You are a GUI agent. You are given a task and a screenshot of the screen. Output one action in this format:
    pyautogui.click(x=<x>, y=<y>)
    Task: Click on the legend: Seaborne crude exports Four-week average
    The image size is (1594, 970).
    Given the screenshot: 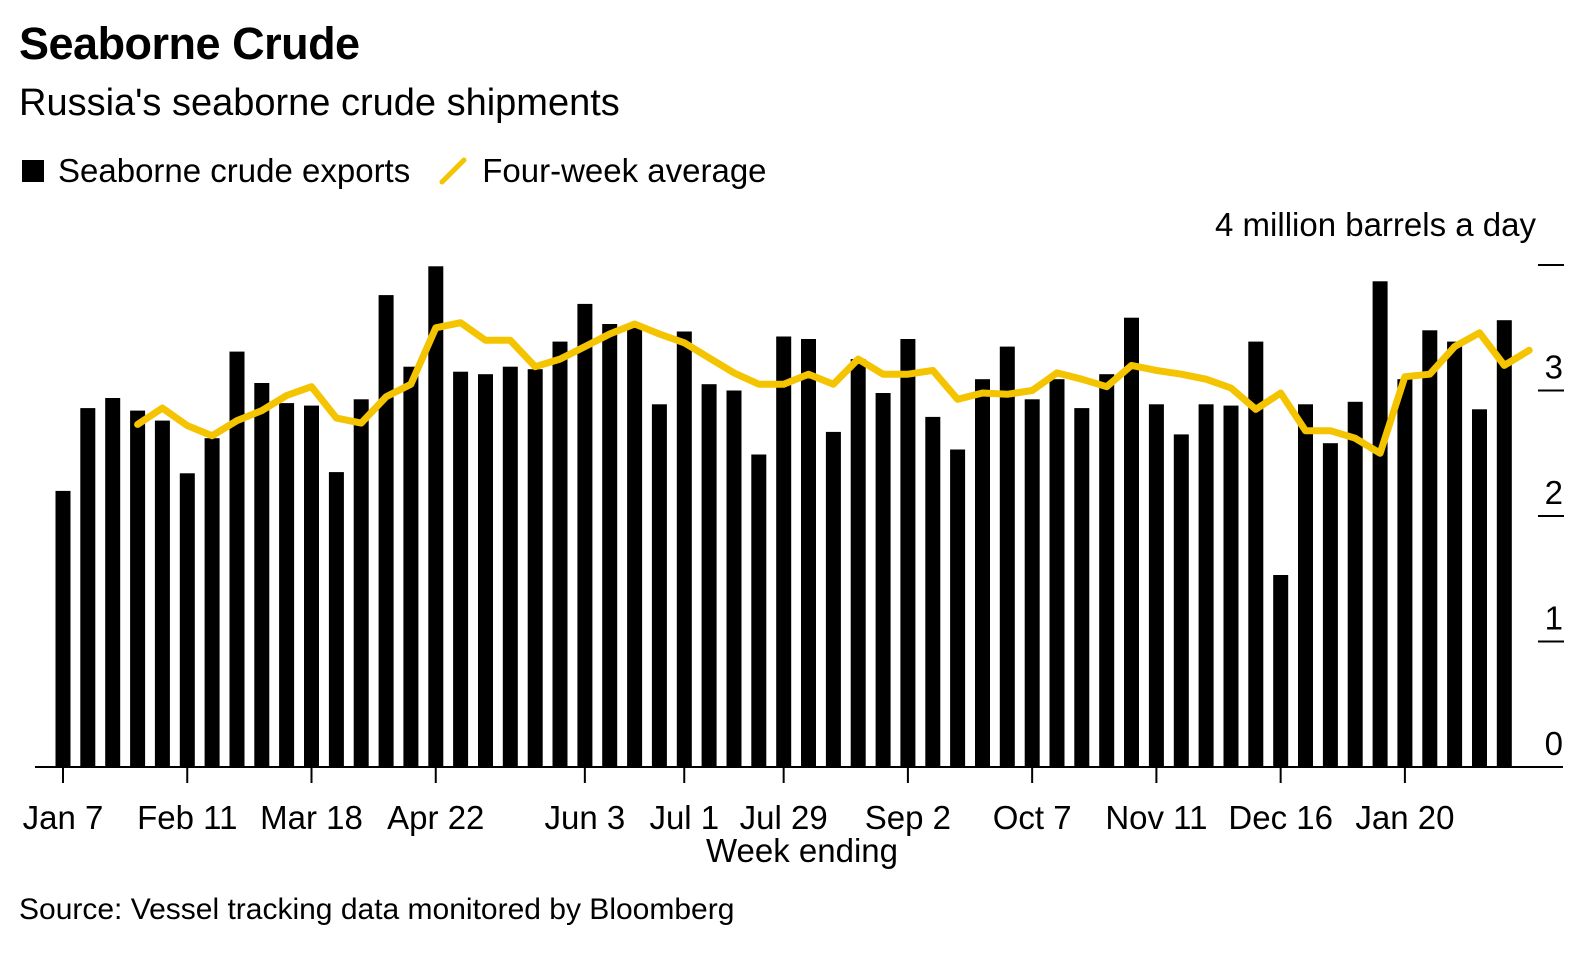 What is the action you would take?
    pyautogui.click(x=408, y=171)
    